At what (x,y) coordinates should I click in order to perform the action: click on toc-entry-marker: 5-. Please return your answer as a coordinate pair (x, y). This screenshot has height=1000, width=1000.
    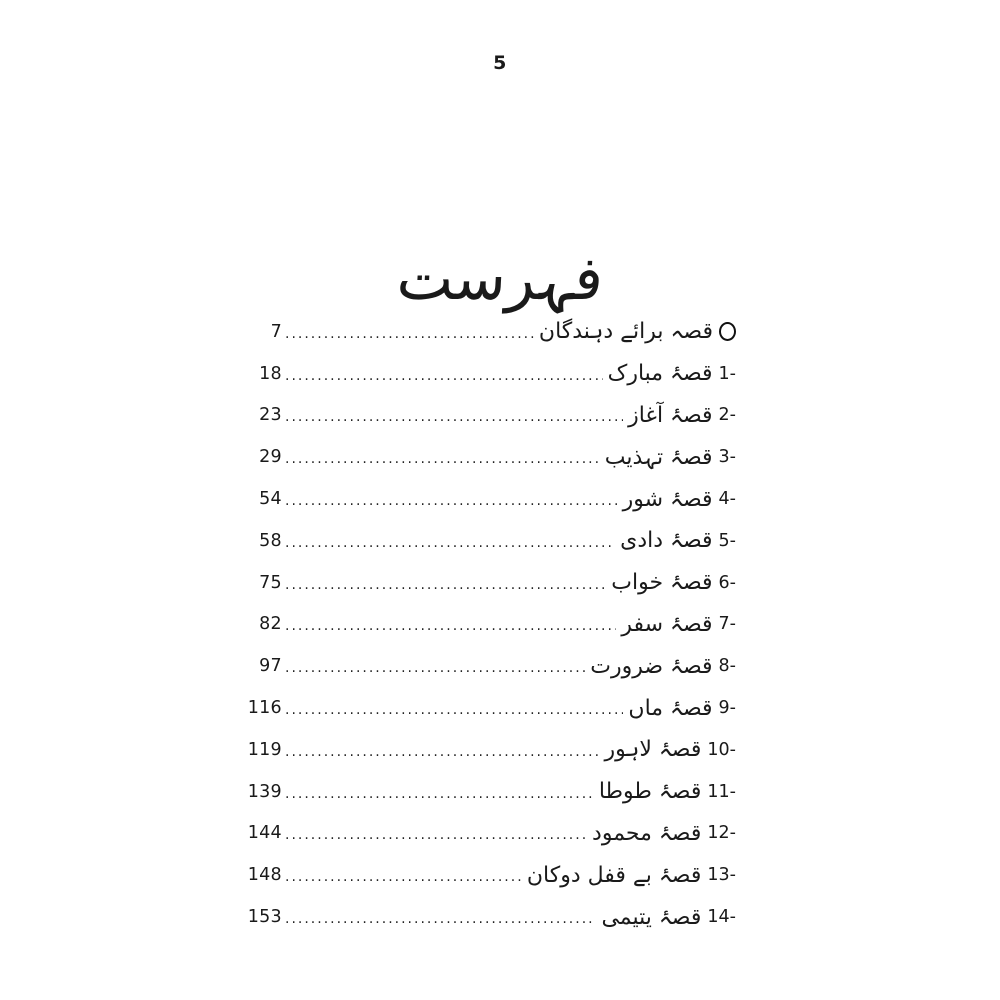
    Looking at the image, I should click on (727, 540).